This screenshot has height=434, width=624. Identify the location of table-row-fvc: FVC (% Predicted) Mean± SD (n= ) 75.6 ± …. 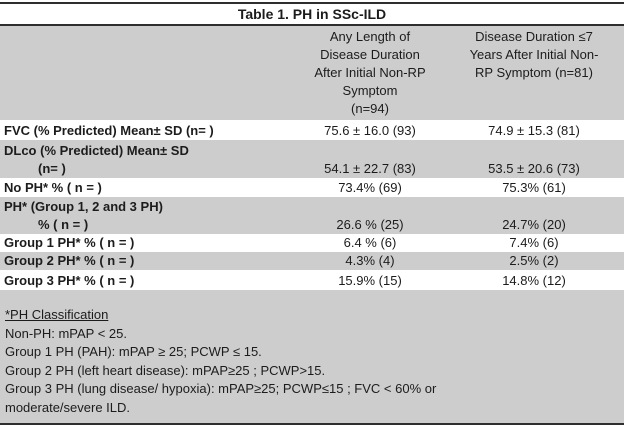
(312, 130).